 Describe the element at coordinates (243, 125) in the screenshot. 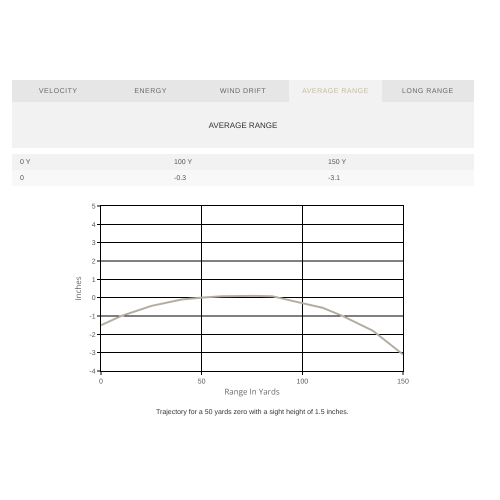

I see `text: AVERAGE RANGE` at that location.